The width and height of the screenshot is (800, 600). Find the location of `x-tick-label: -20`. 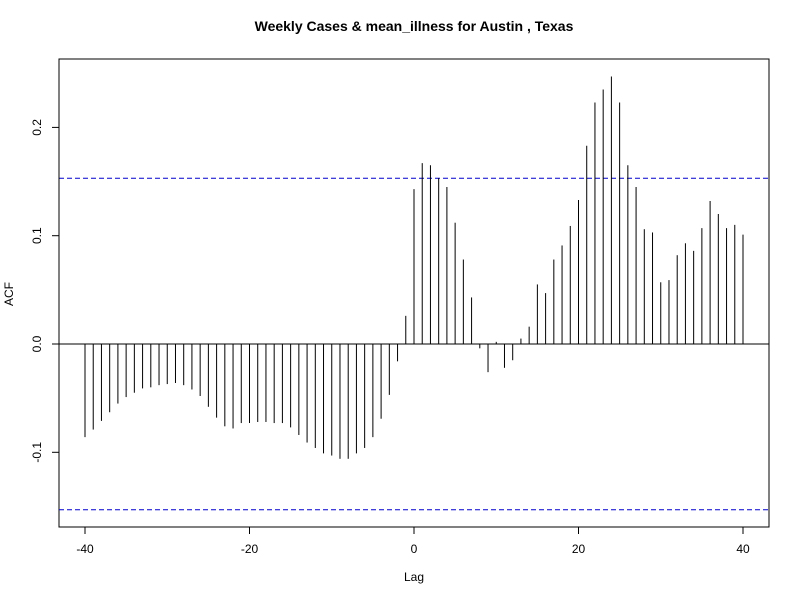

x-tick-label: -20 is located at coordinates (250, 549).